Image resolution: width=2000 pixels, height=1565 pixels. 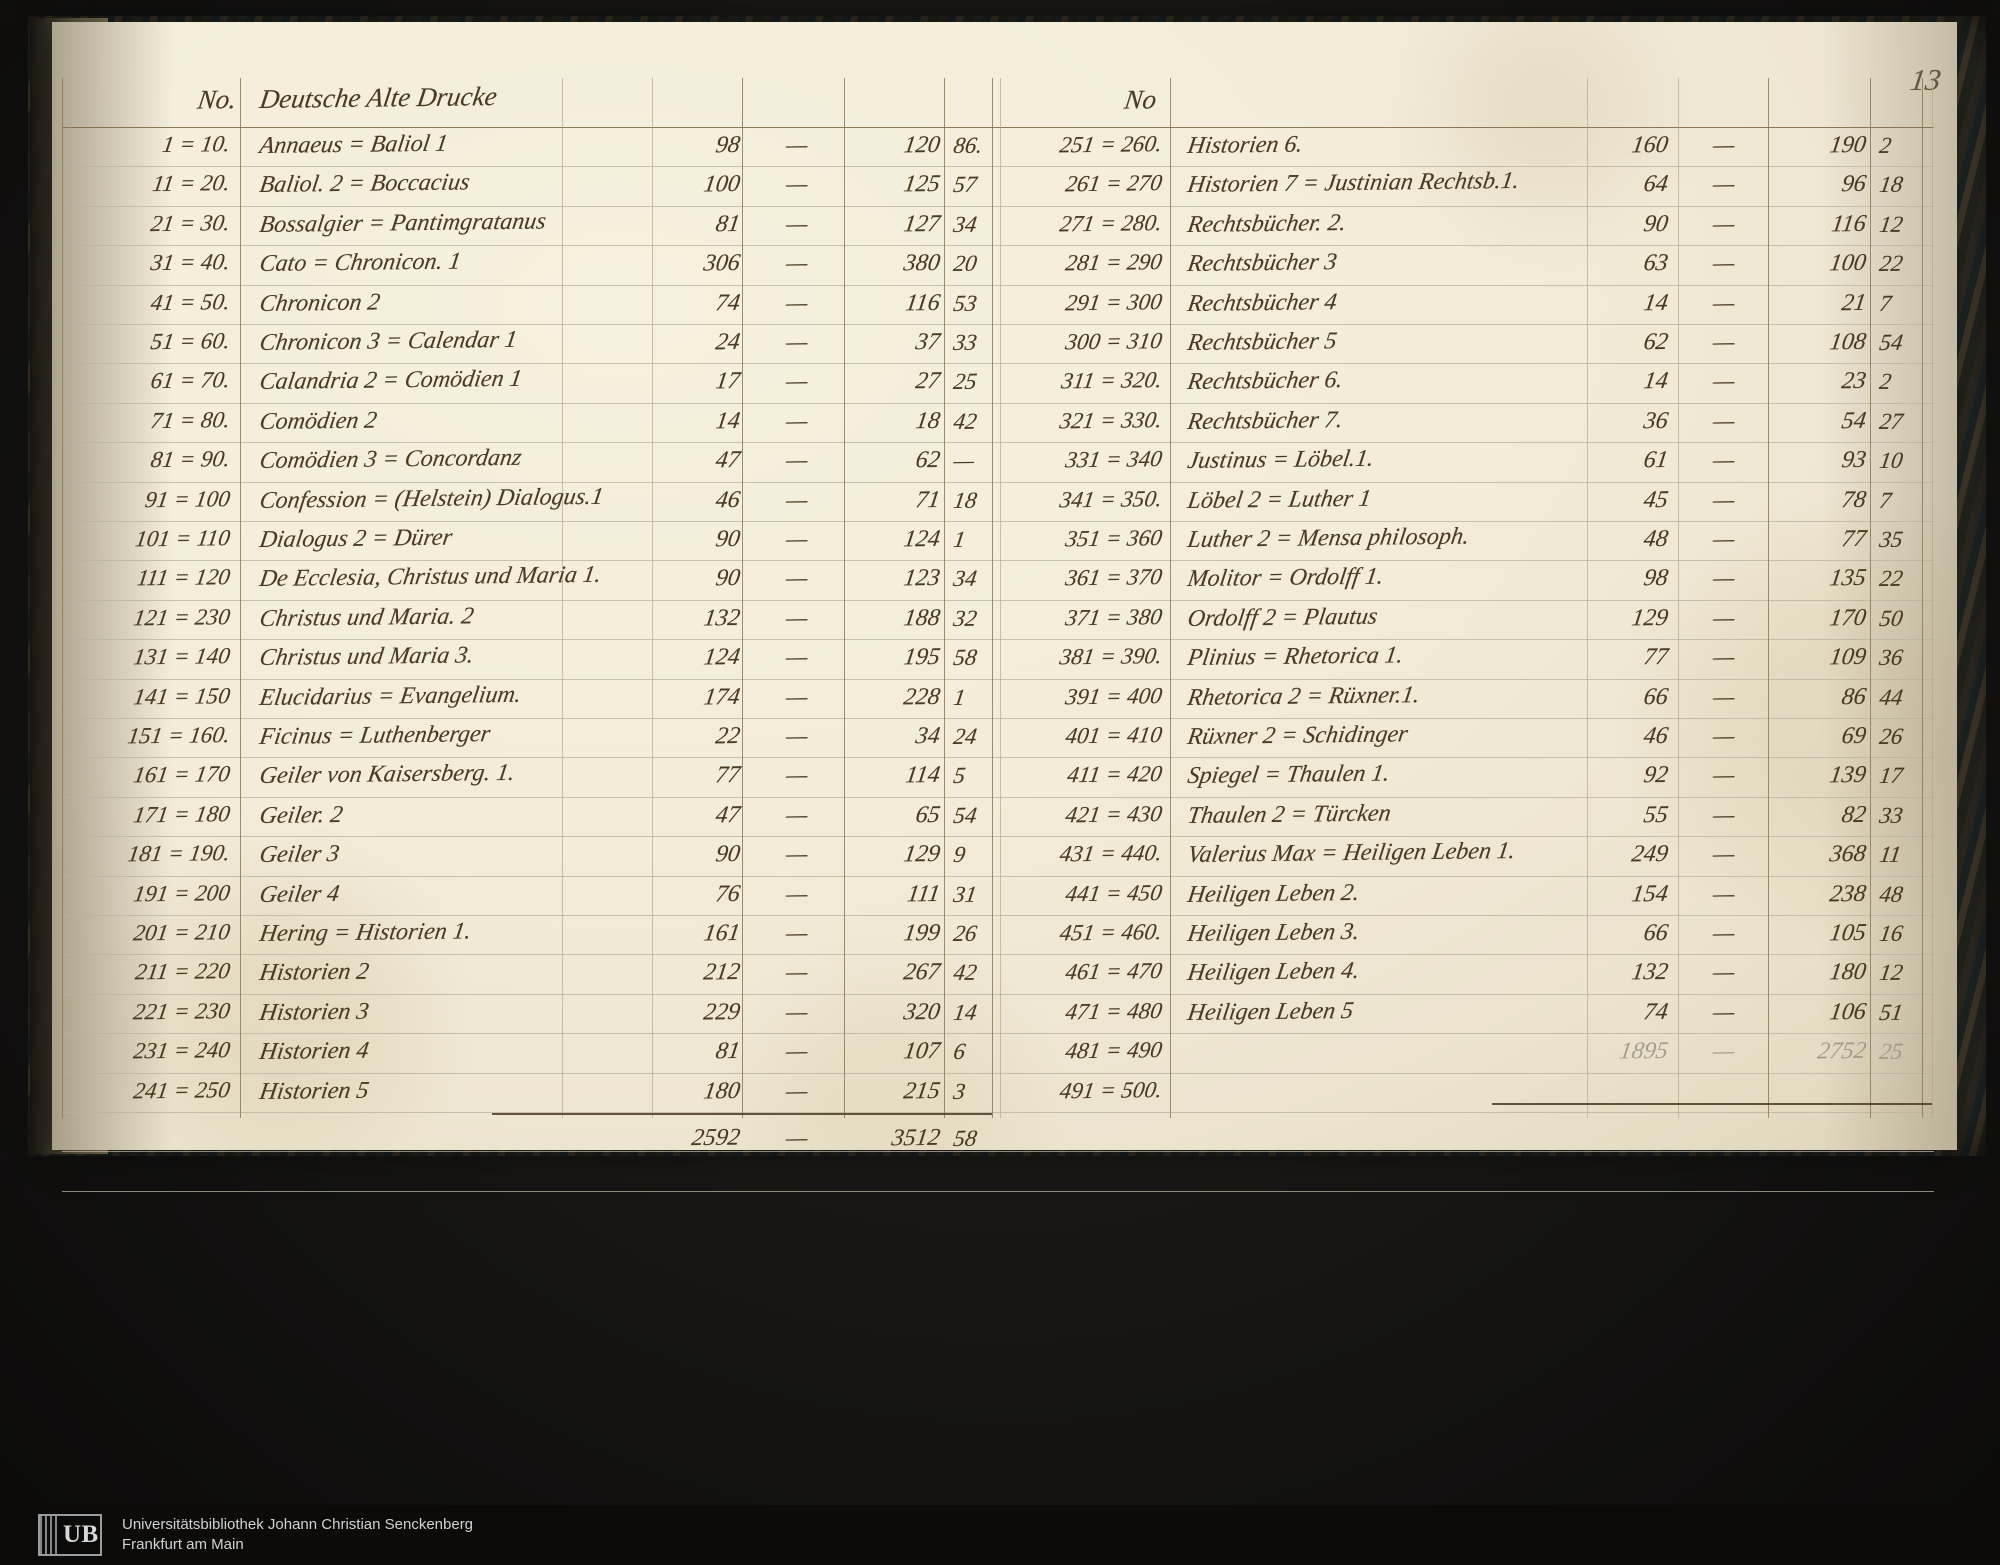 I want to click on row-number-right: 431 = 440., so click(x=1111, y=853).